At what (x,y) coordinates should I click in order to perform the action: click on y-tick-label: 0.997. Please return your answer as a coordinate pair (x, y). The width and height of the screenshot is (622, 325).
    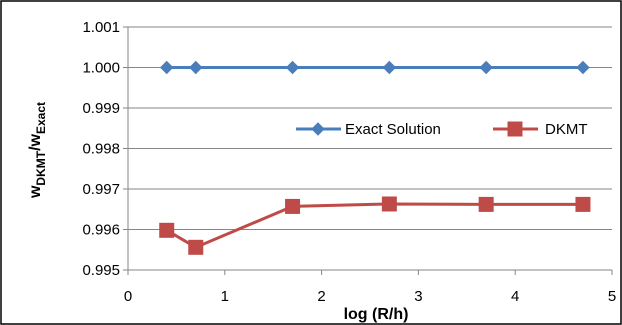
    Looking at the image, I should click on (101, 189).